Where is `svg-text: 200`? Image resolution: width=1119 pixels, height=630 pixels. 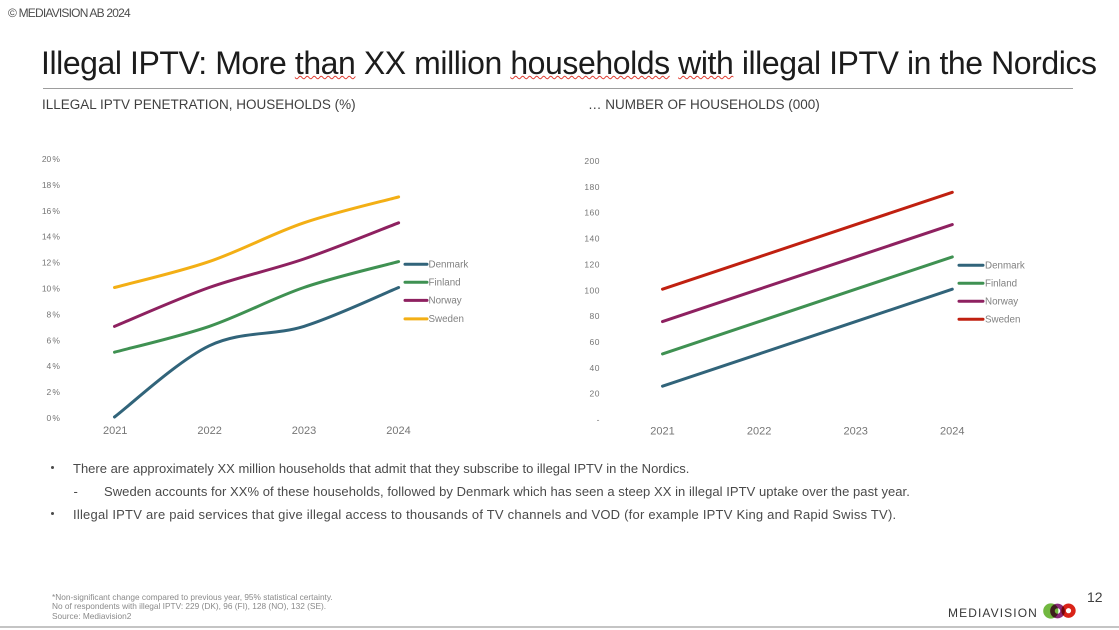
svg-text: 200 is located at coordinates (592, 161).